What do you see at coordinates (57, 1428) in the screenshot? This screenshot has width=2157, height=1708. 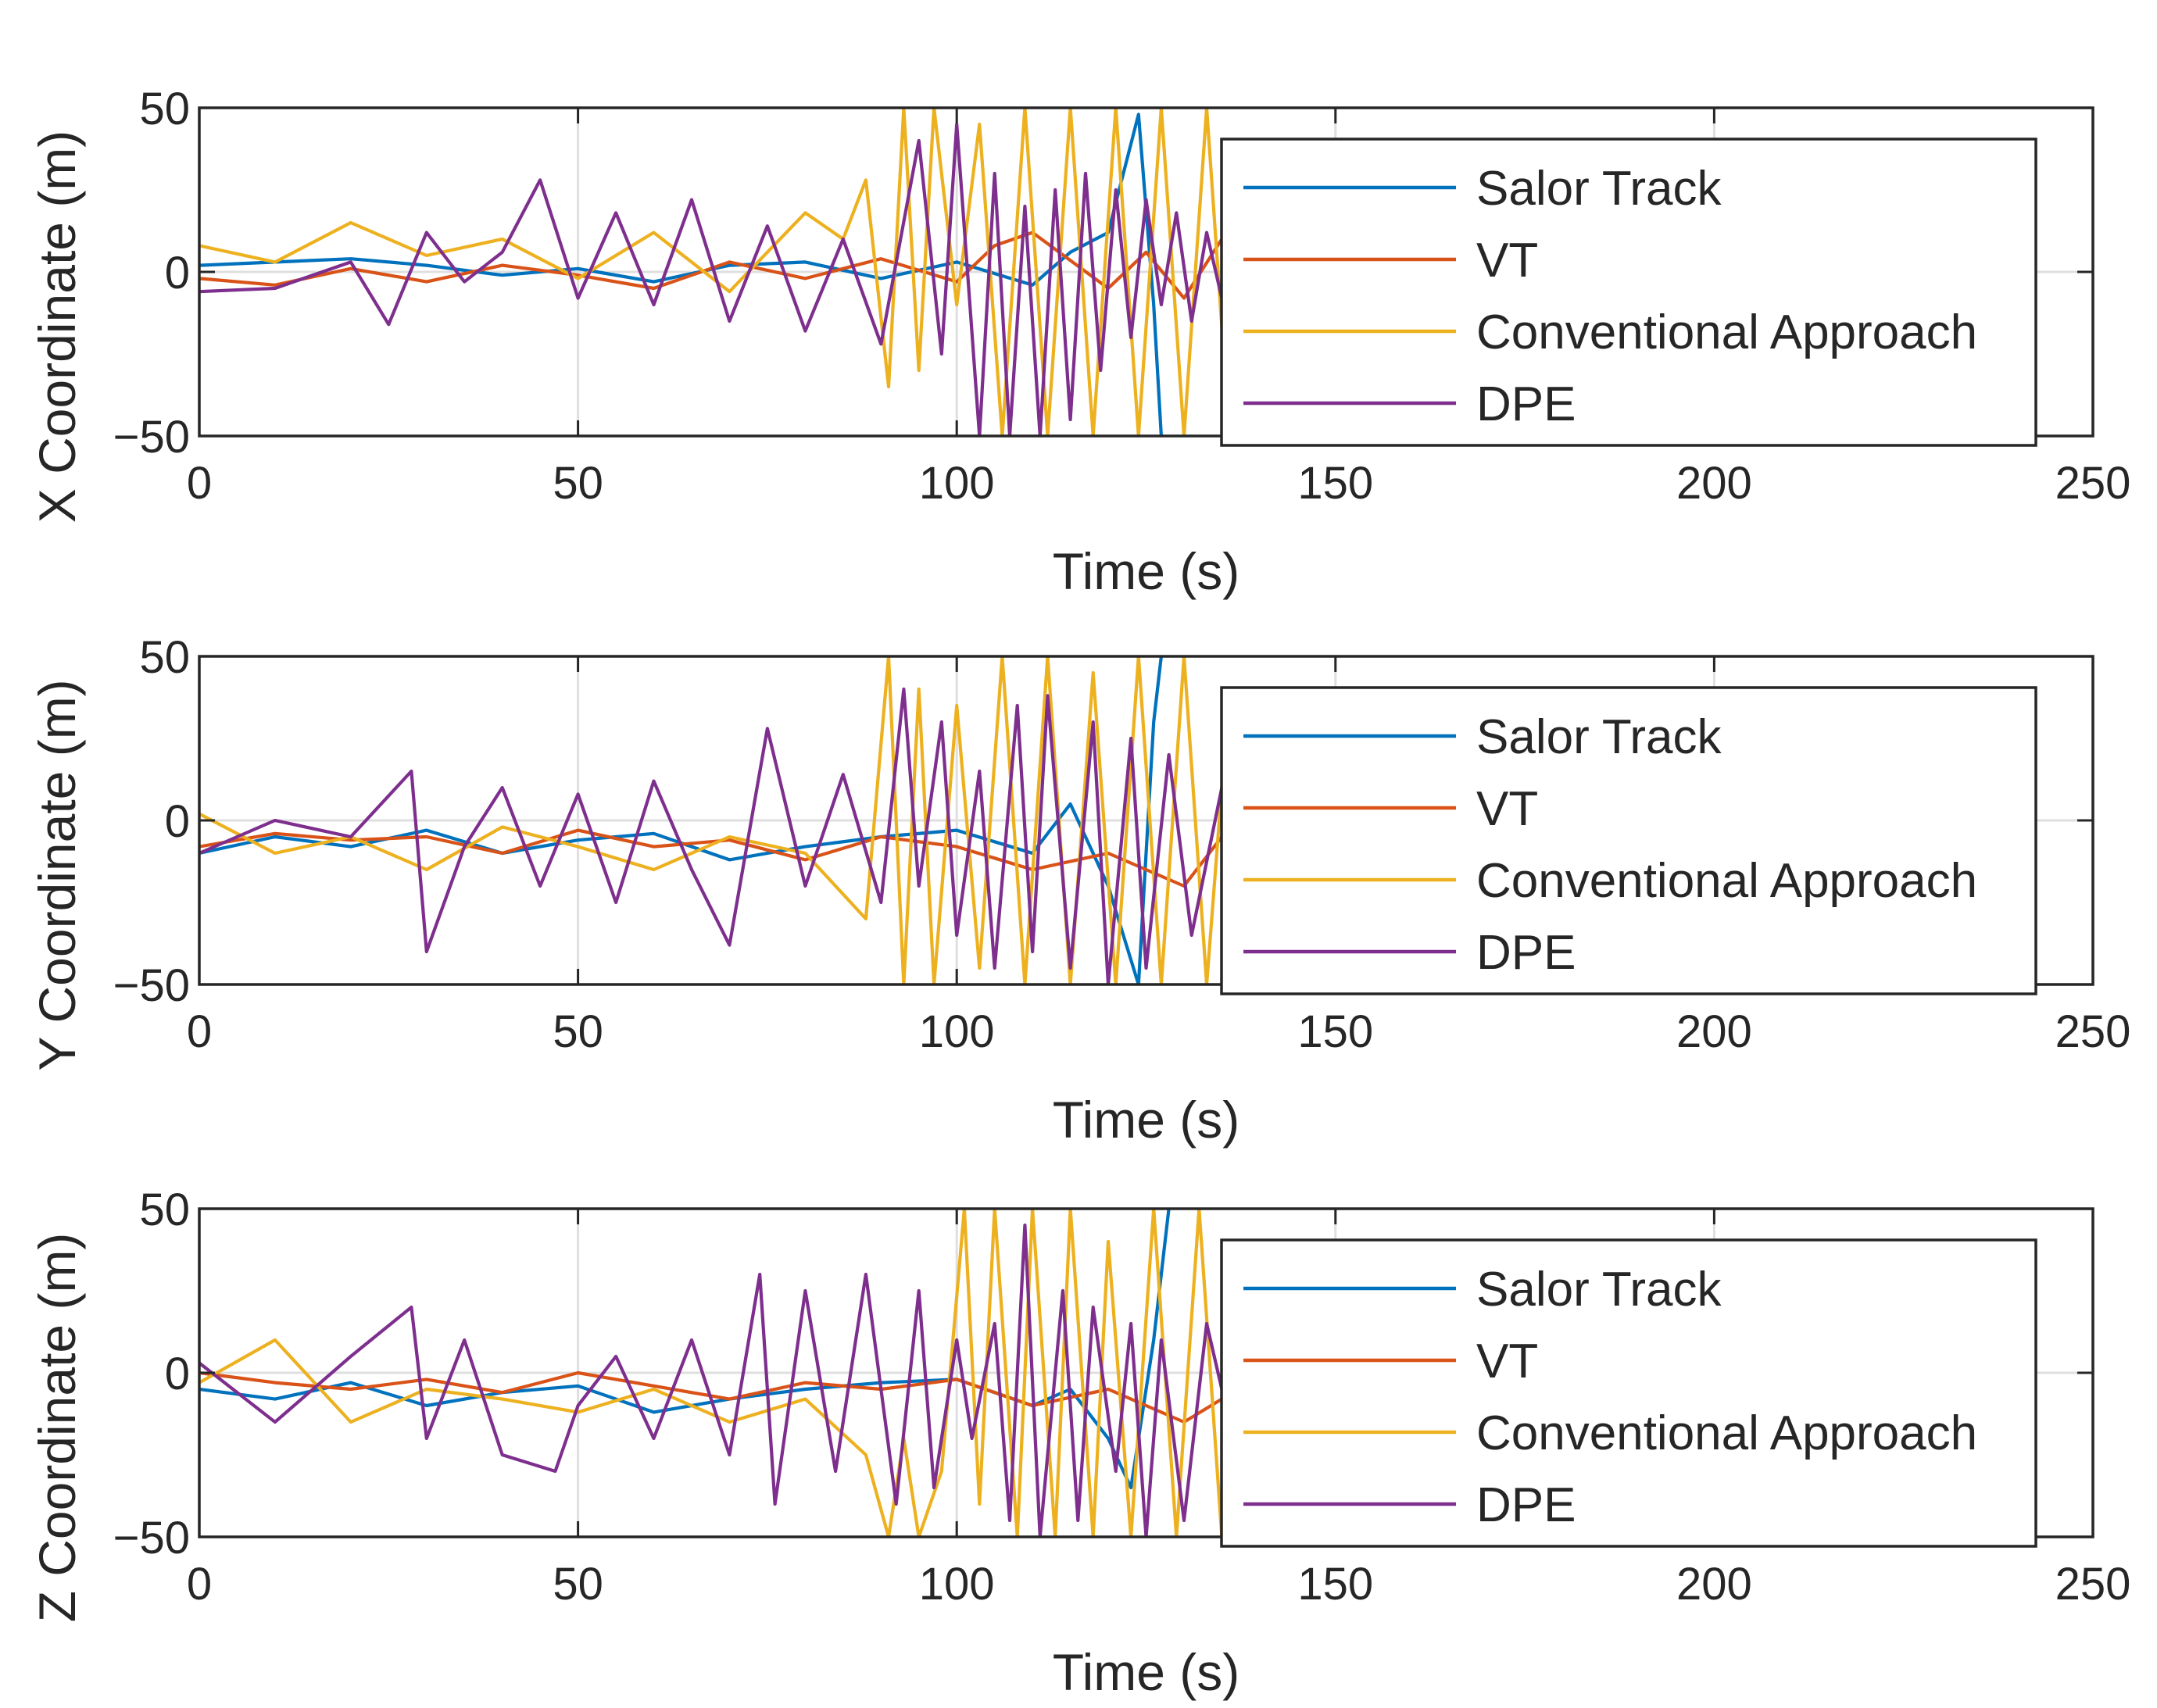 I see `y-axis-label: Z Coordinate (m)` at bounding box center [57, 1428].